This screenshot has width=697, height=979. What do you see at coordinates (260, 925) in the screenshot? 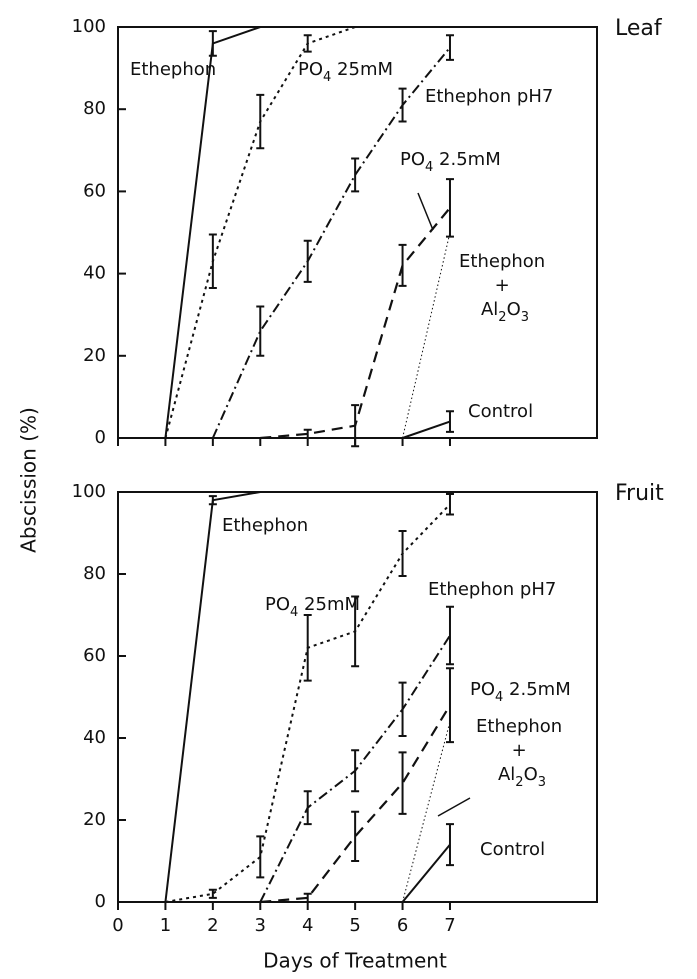
I see `x-tick-label: 3` at bounding box center [260, 925].